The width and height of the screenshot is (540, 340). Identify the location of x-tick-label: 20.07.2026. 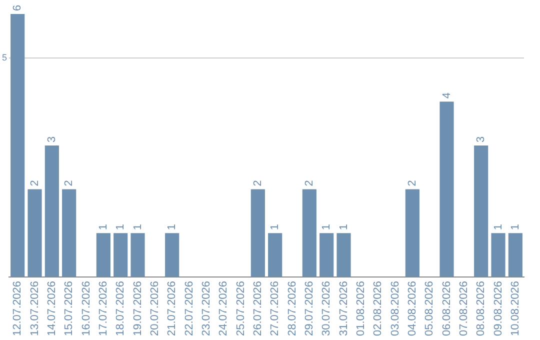
(154, 308).